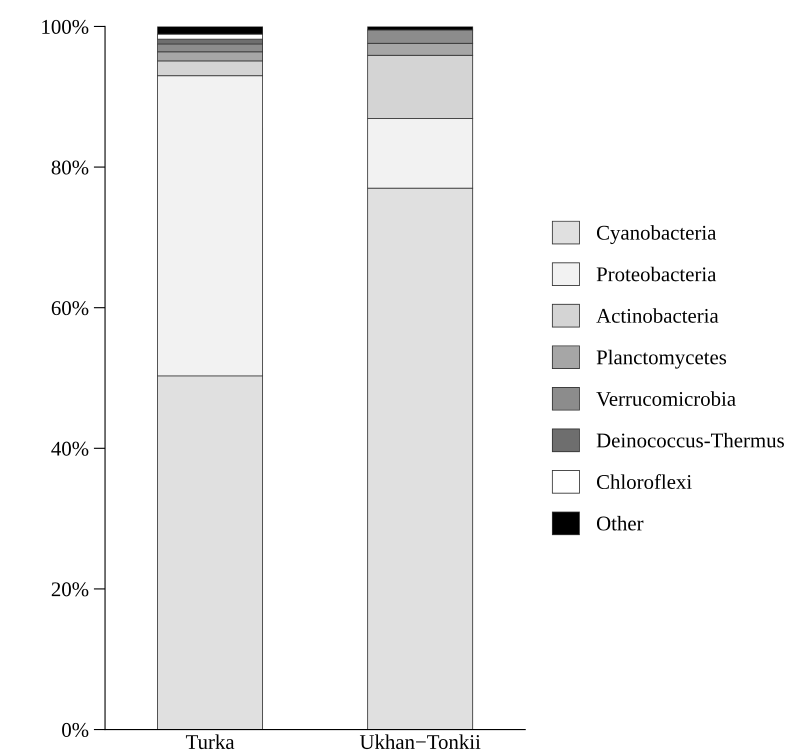  Describe the element at coordinates (620, 523) in the screenshot. I see `legend-label: Other` at that location.